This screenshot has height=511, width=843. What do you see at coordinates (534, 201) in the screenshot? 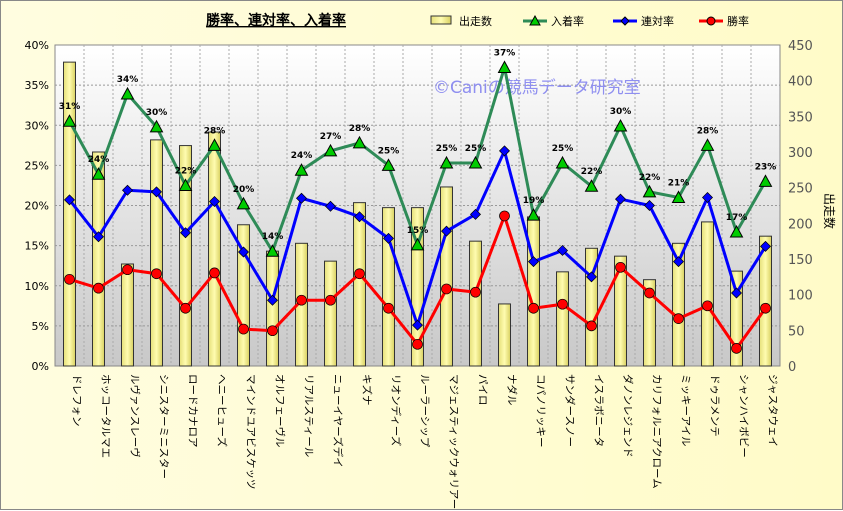
I see `data-label: 19%` at bounding box center [534, 201].